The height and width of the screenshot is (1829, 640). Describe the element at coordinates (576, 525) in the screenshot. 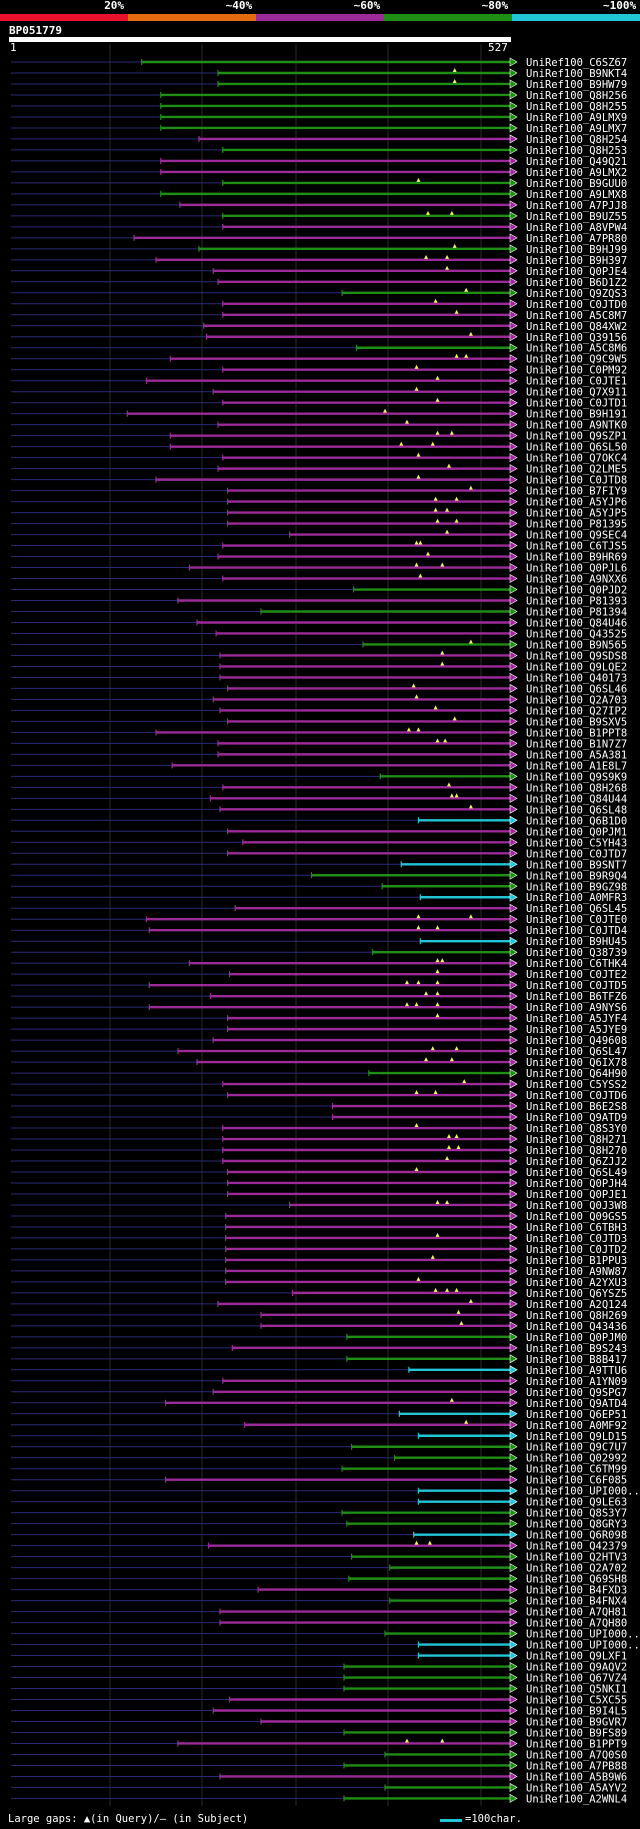

I see `hit-label: UniRef100_P81395` at that location.